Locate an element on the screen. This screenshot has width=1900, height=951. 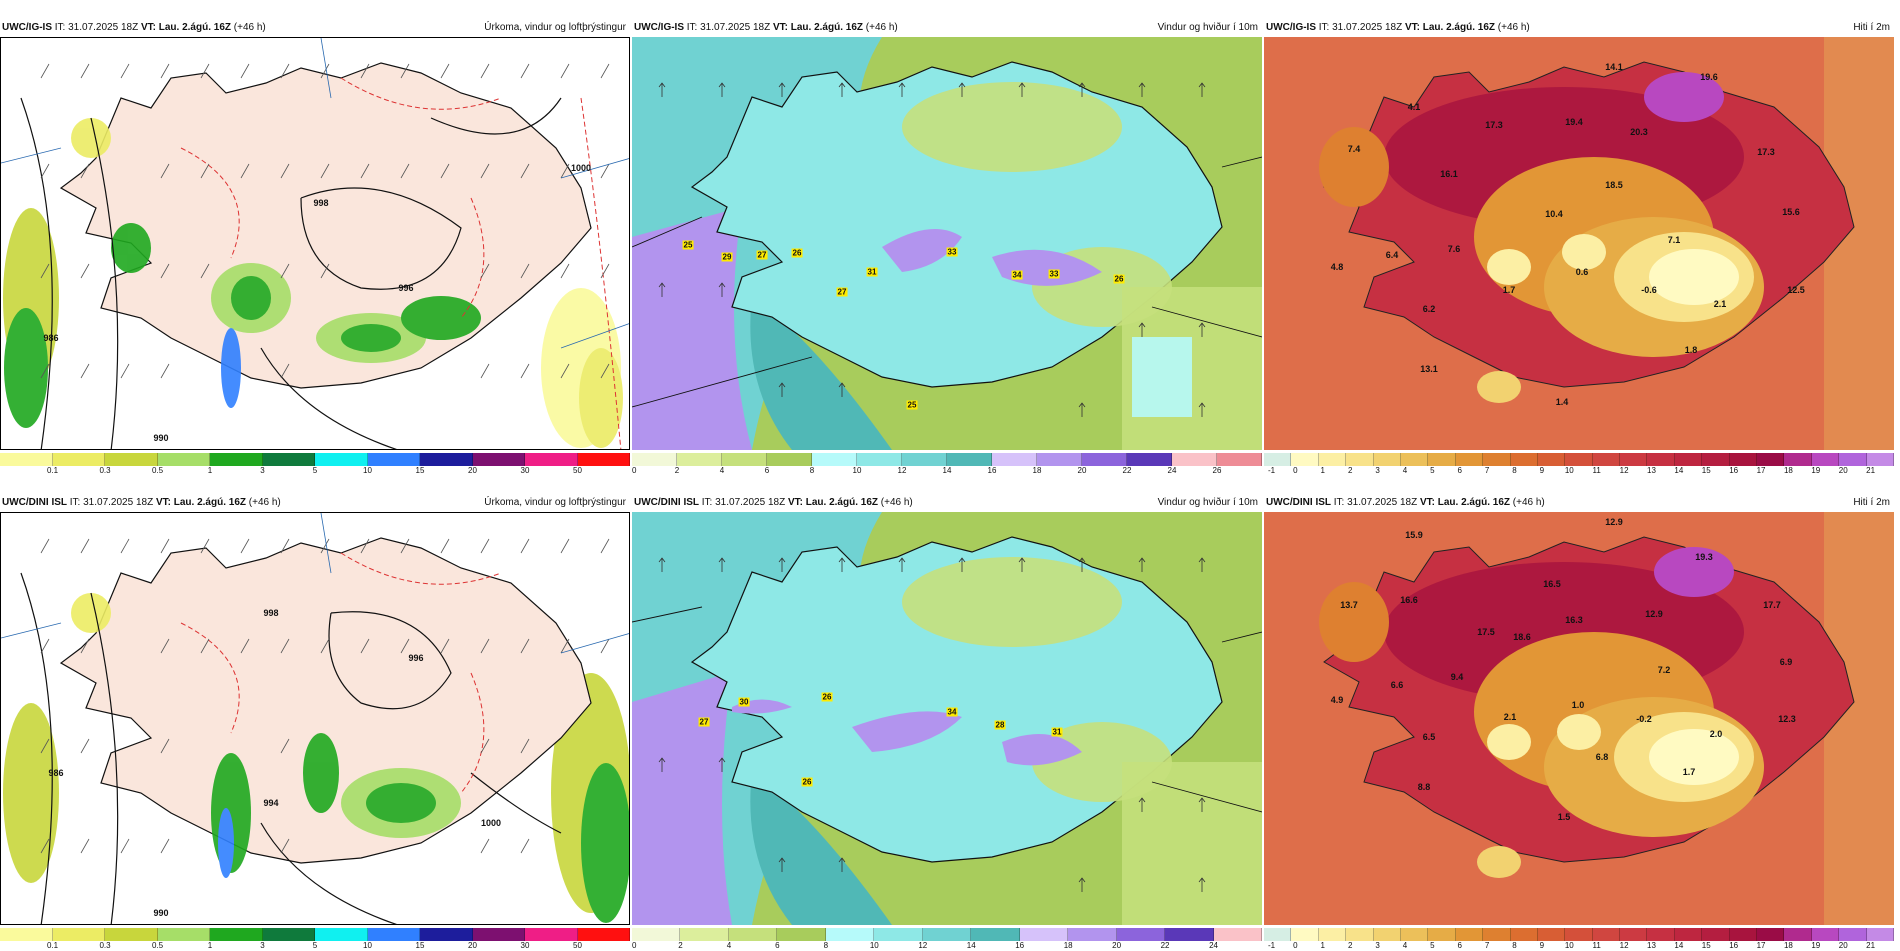
pressure-label: 994 is located at coordinates (271, 803).